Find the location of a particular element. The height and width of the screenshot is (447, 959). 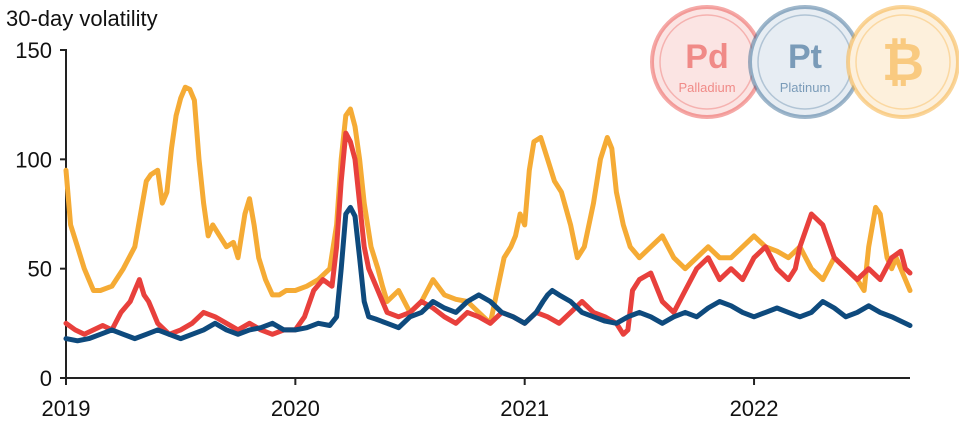

legend: Pd Palladium Pt Platinum ₿ is located at coordinates (804, 62).